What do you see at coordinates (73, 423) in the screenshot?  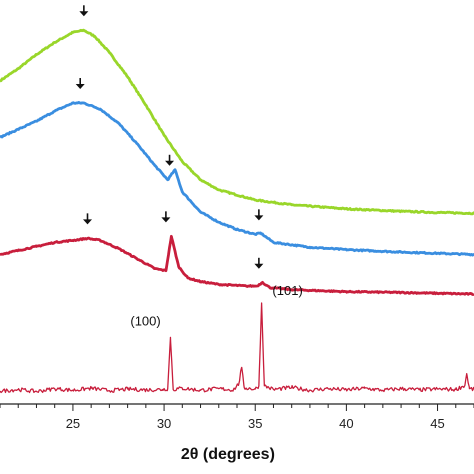 I see `x-tick-label: 25` at bounding box center [73, 423].